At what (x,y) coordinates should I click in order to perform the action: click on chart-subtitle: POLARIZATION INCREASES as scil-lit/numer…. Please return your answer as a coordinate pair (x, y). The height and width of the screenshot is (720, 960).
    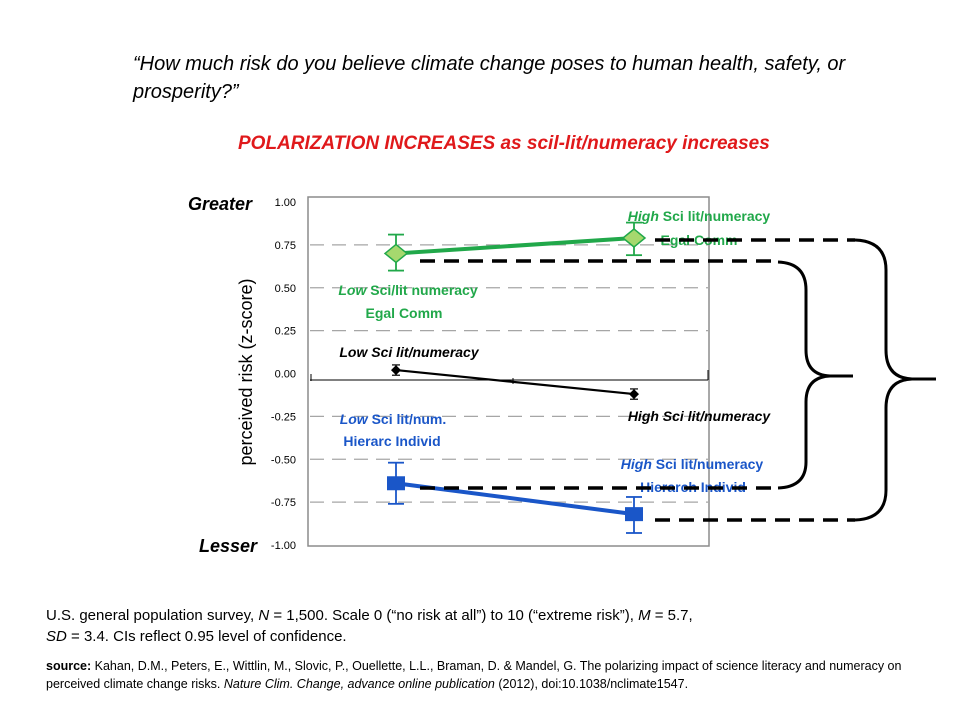
    Looking at the image, I should click on (504, 143).